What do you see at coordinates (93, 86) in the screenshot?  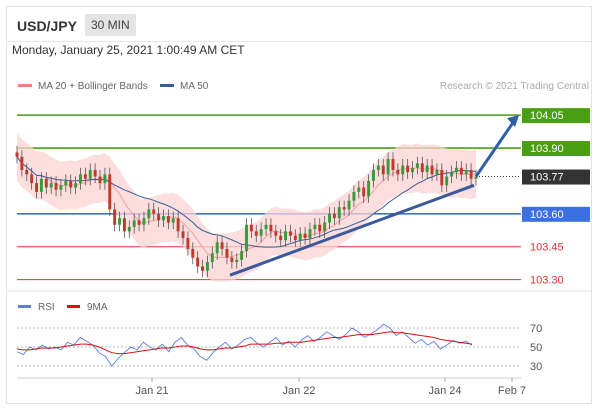 I see `legend-ma20-label: MA 20 + Bollinger Bands` at bounding box center [93, 86].